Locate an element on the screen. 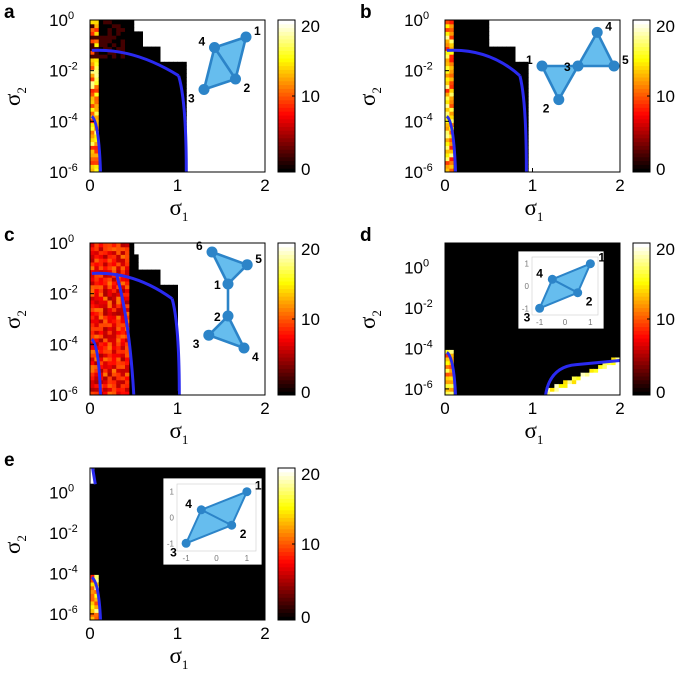  graph-node-label: 6 is located at coordinates (199, 246).